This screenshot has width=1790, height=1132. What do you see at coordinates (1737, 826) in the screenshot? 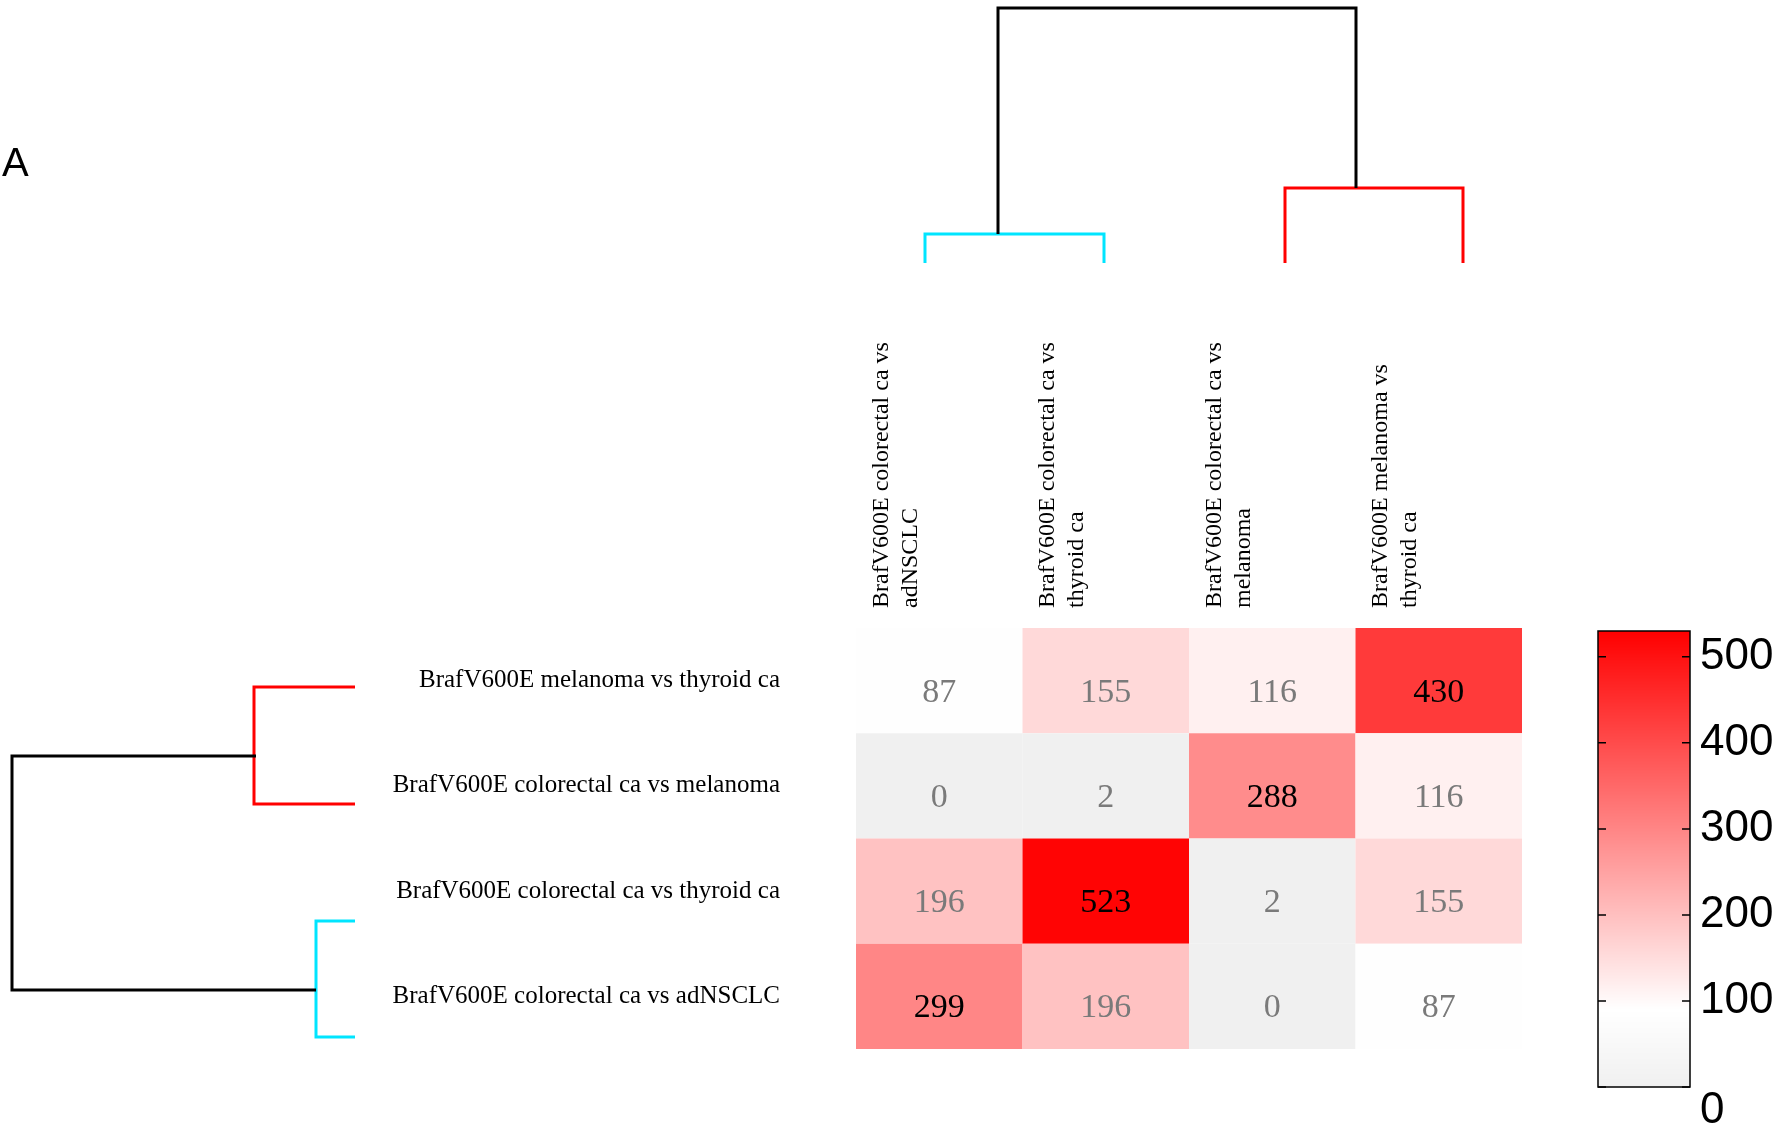
I see `color-bar-label: 300` at bounding box center [1737, 826].